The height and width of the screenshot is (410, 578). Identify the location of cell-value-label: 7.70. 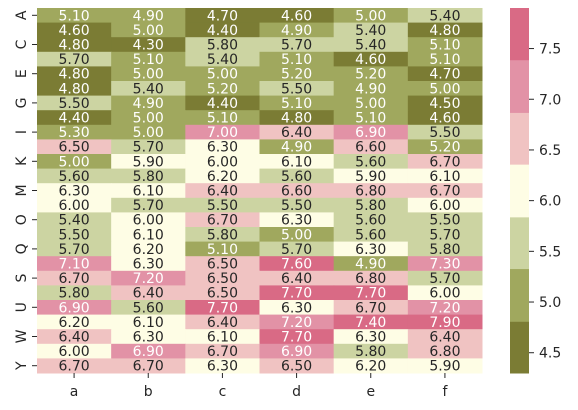
(370, 294).